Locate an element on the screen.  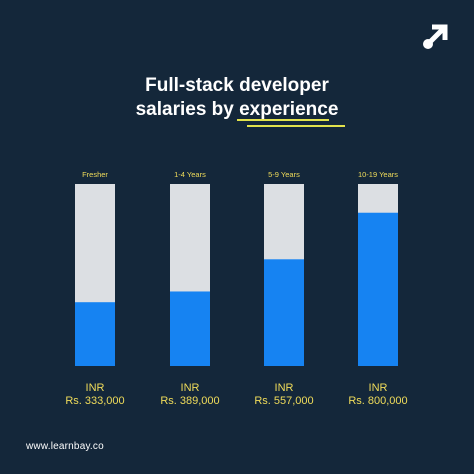
value-label-amount: Rs. 800,000 is located at coordinates (377, 401).